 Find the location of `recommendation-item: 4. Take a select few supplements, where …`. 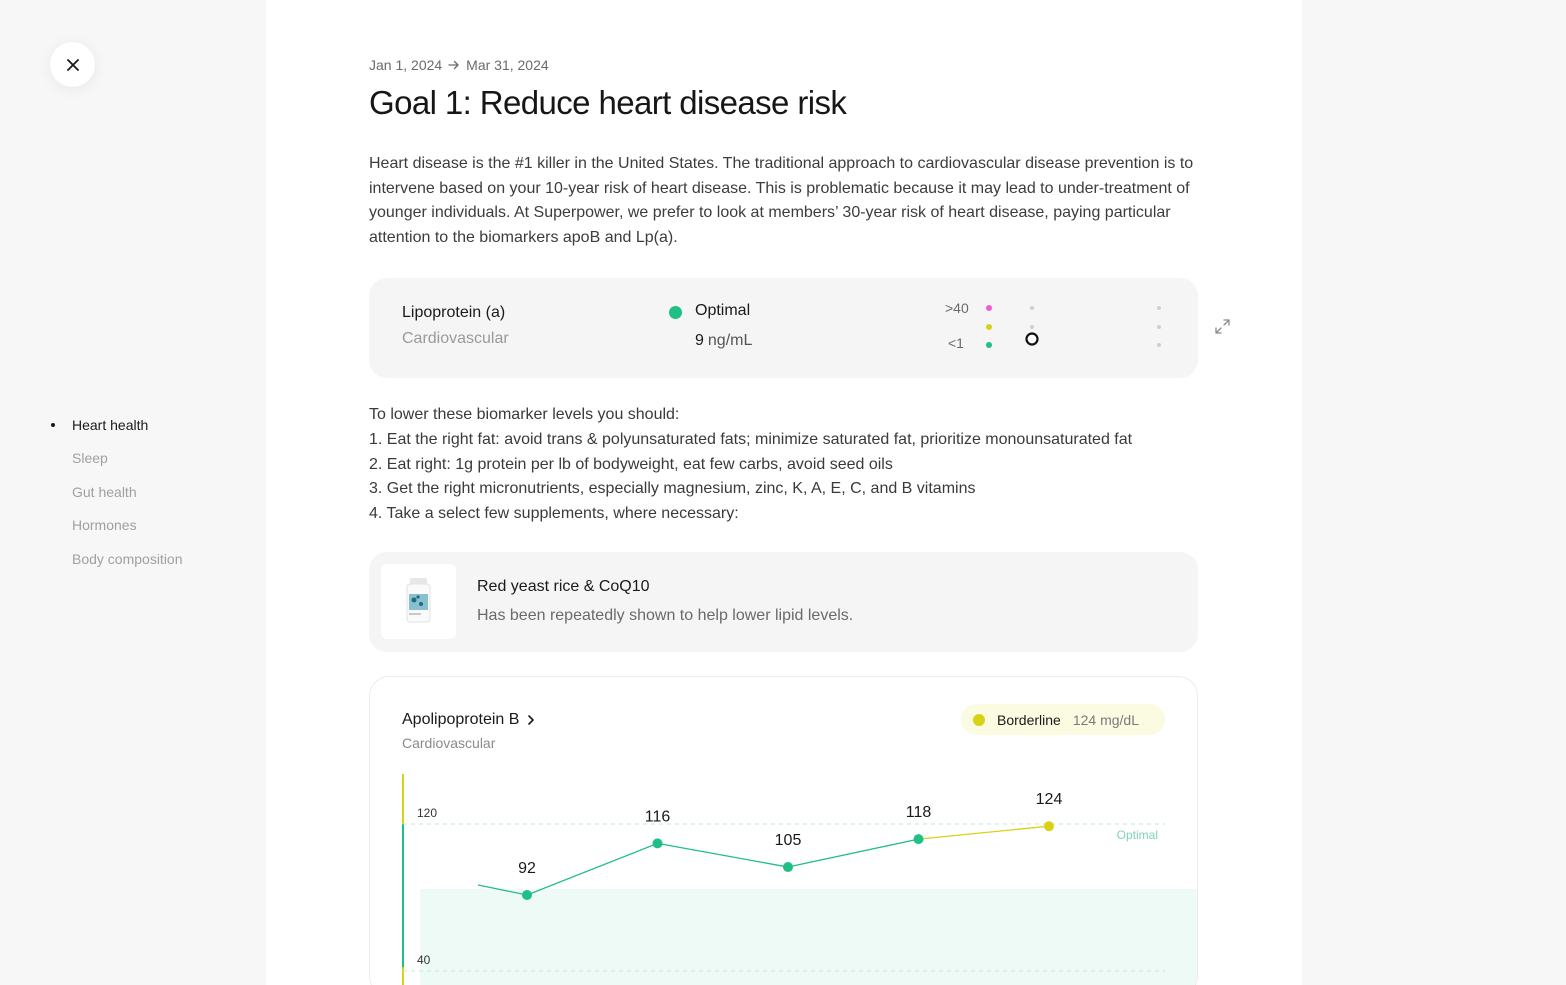

recommendation-item: 4. Take a select few supplements, where … is located at coordinates (554, 514).